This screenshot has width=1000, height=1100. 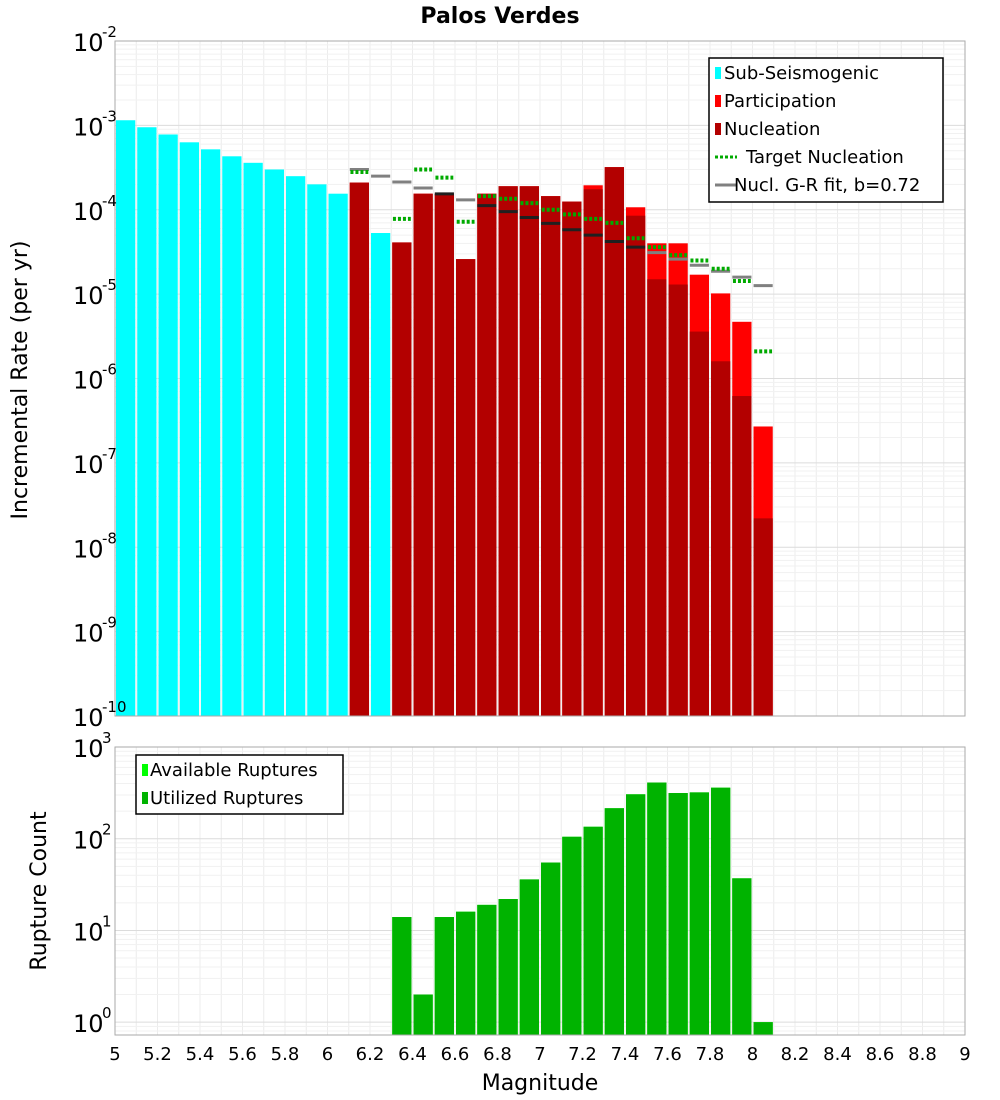 I want to click on x-tick-label: 6.6, so click(x=455, y=1054).